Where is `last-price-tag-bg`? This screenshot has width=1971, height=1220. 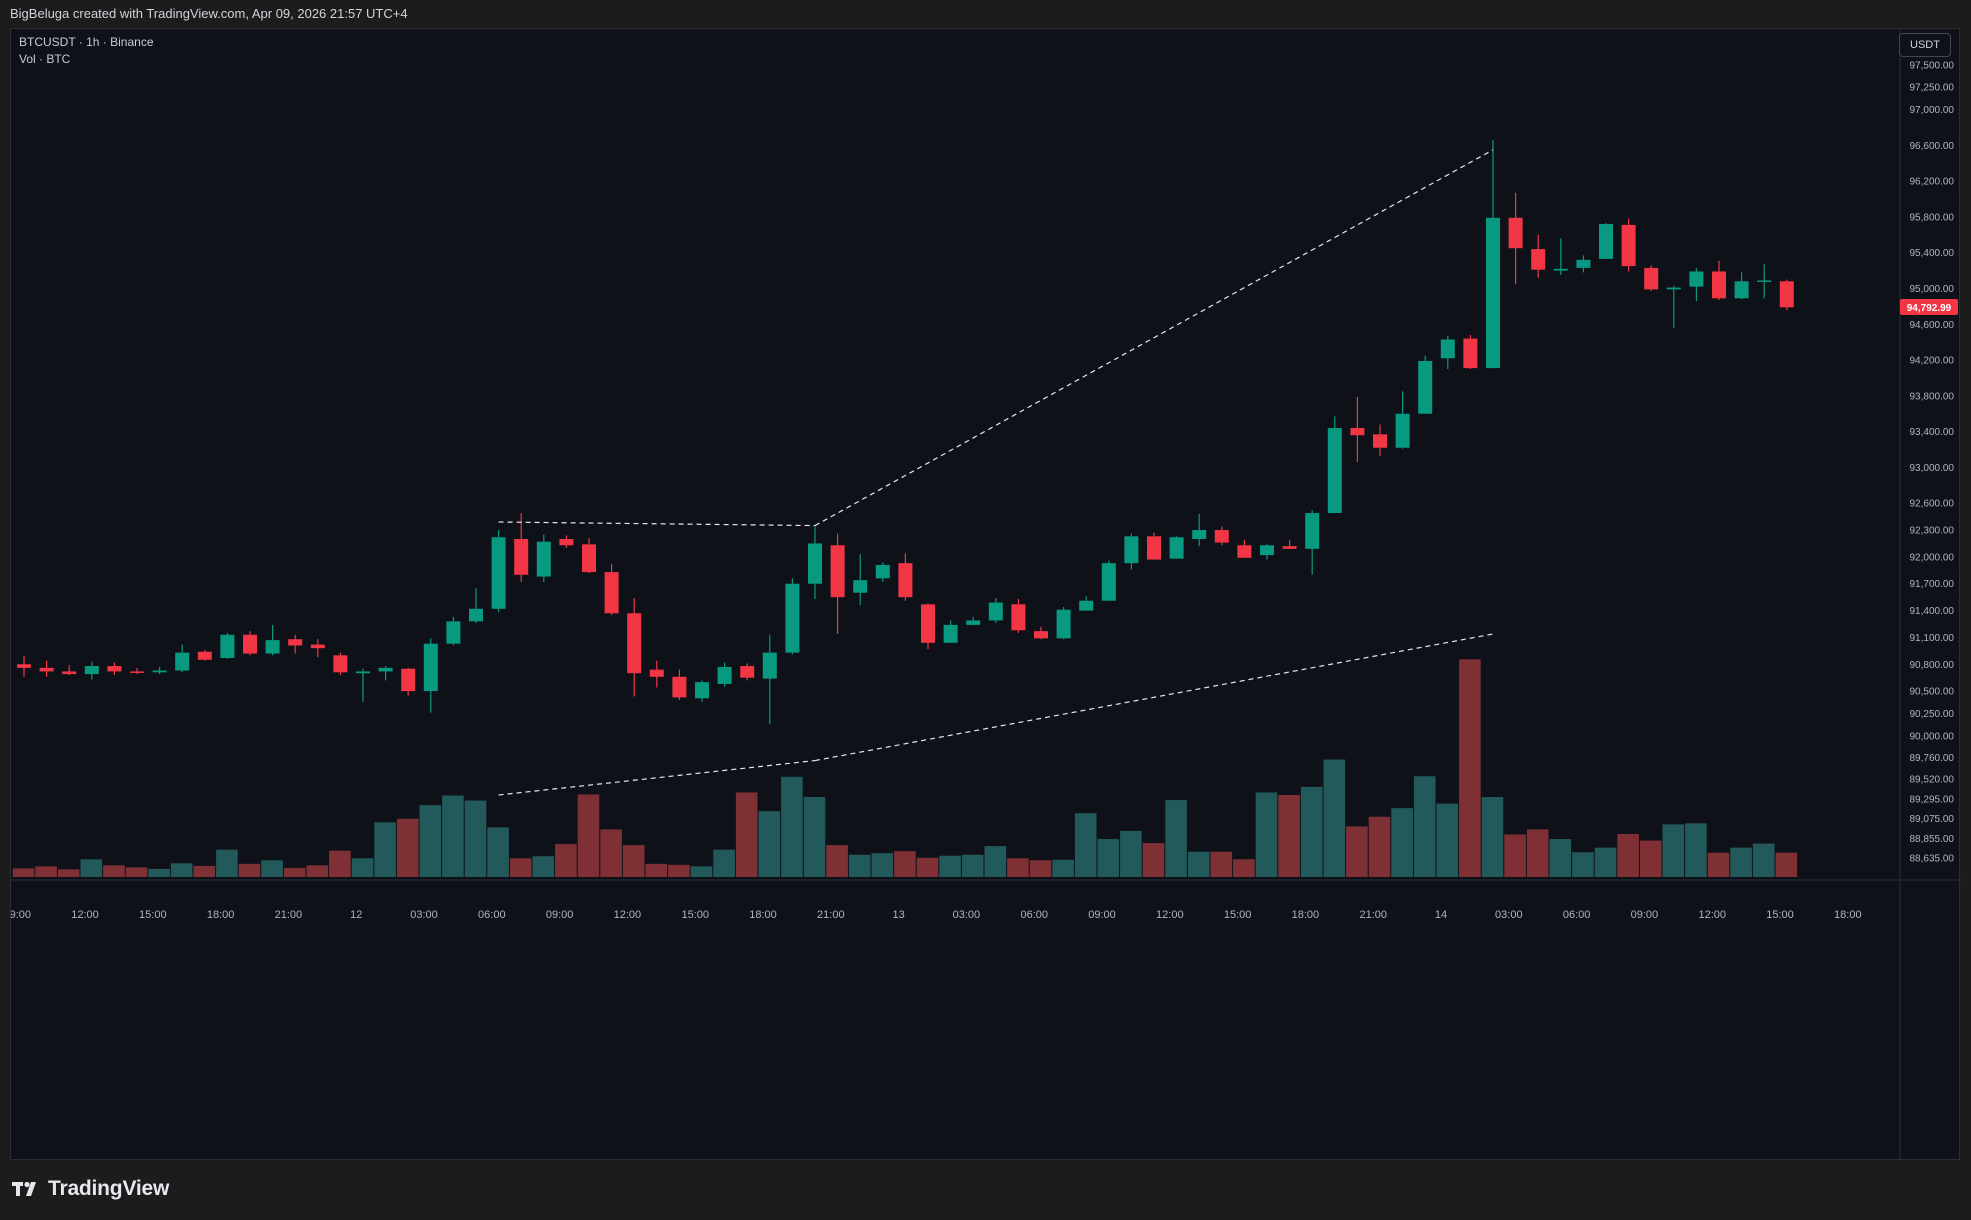 last-price-tag-bg is located at coordinates (1929, 306).